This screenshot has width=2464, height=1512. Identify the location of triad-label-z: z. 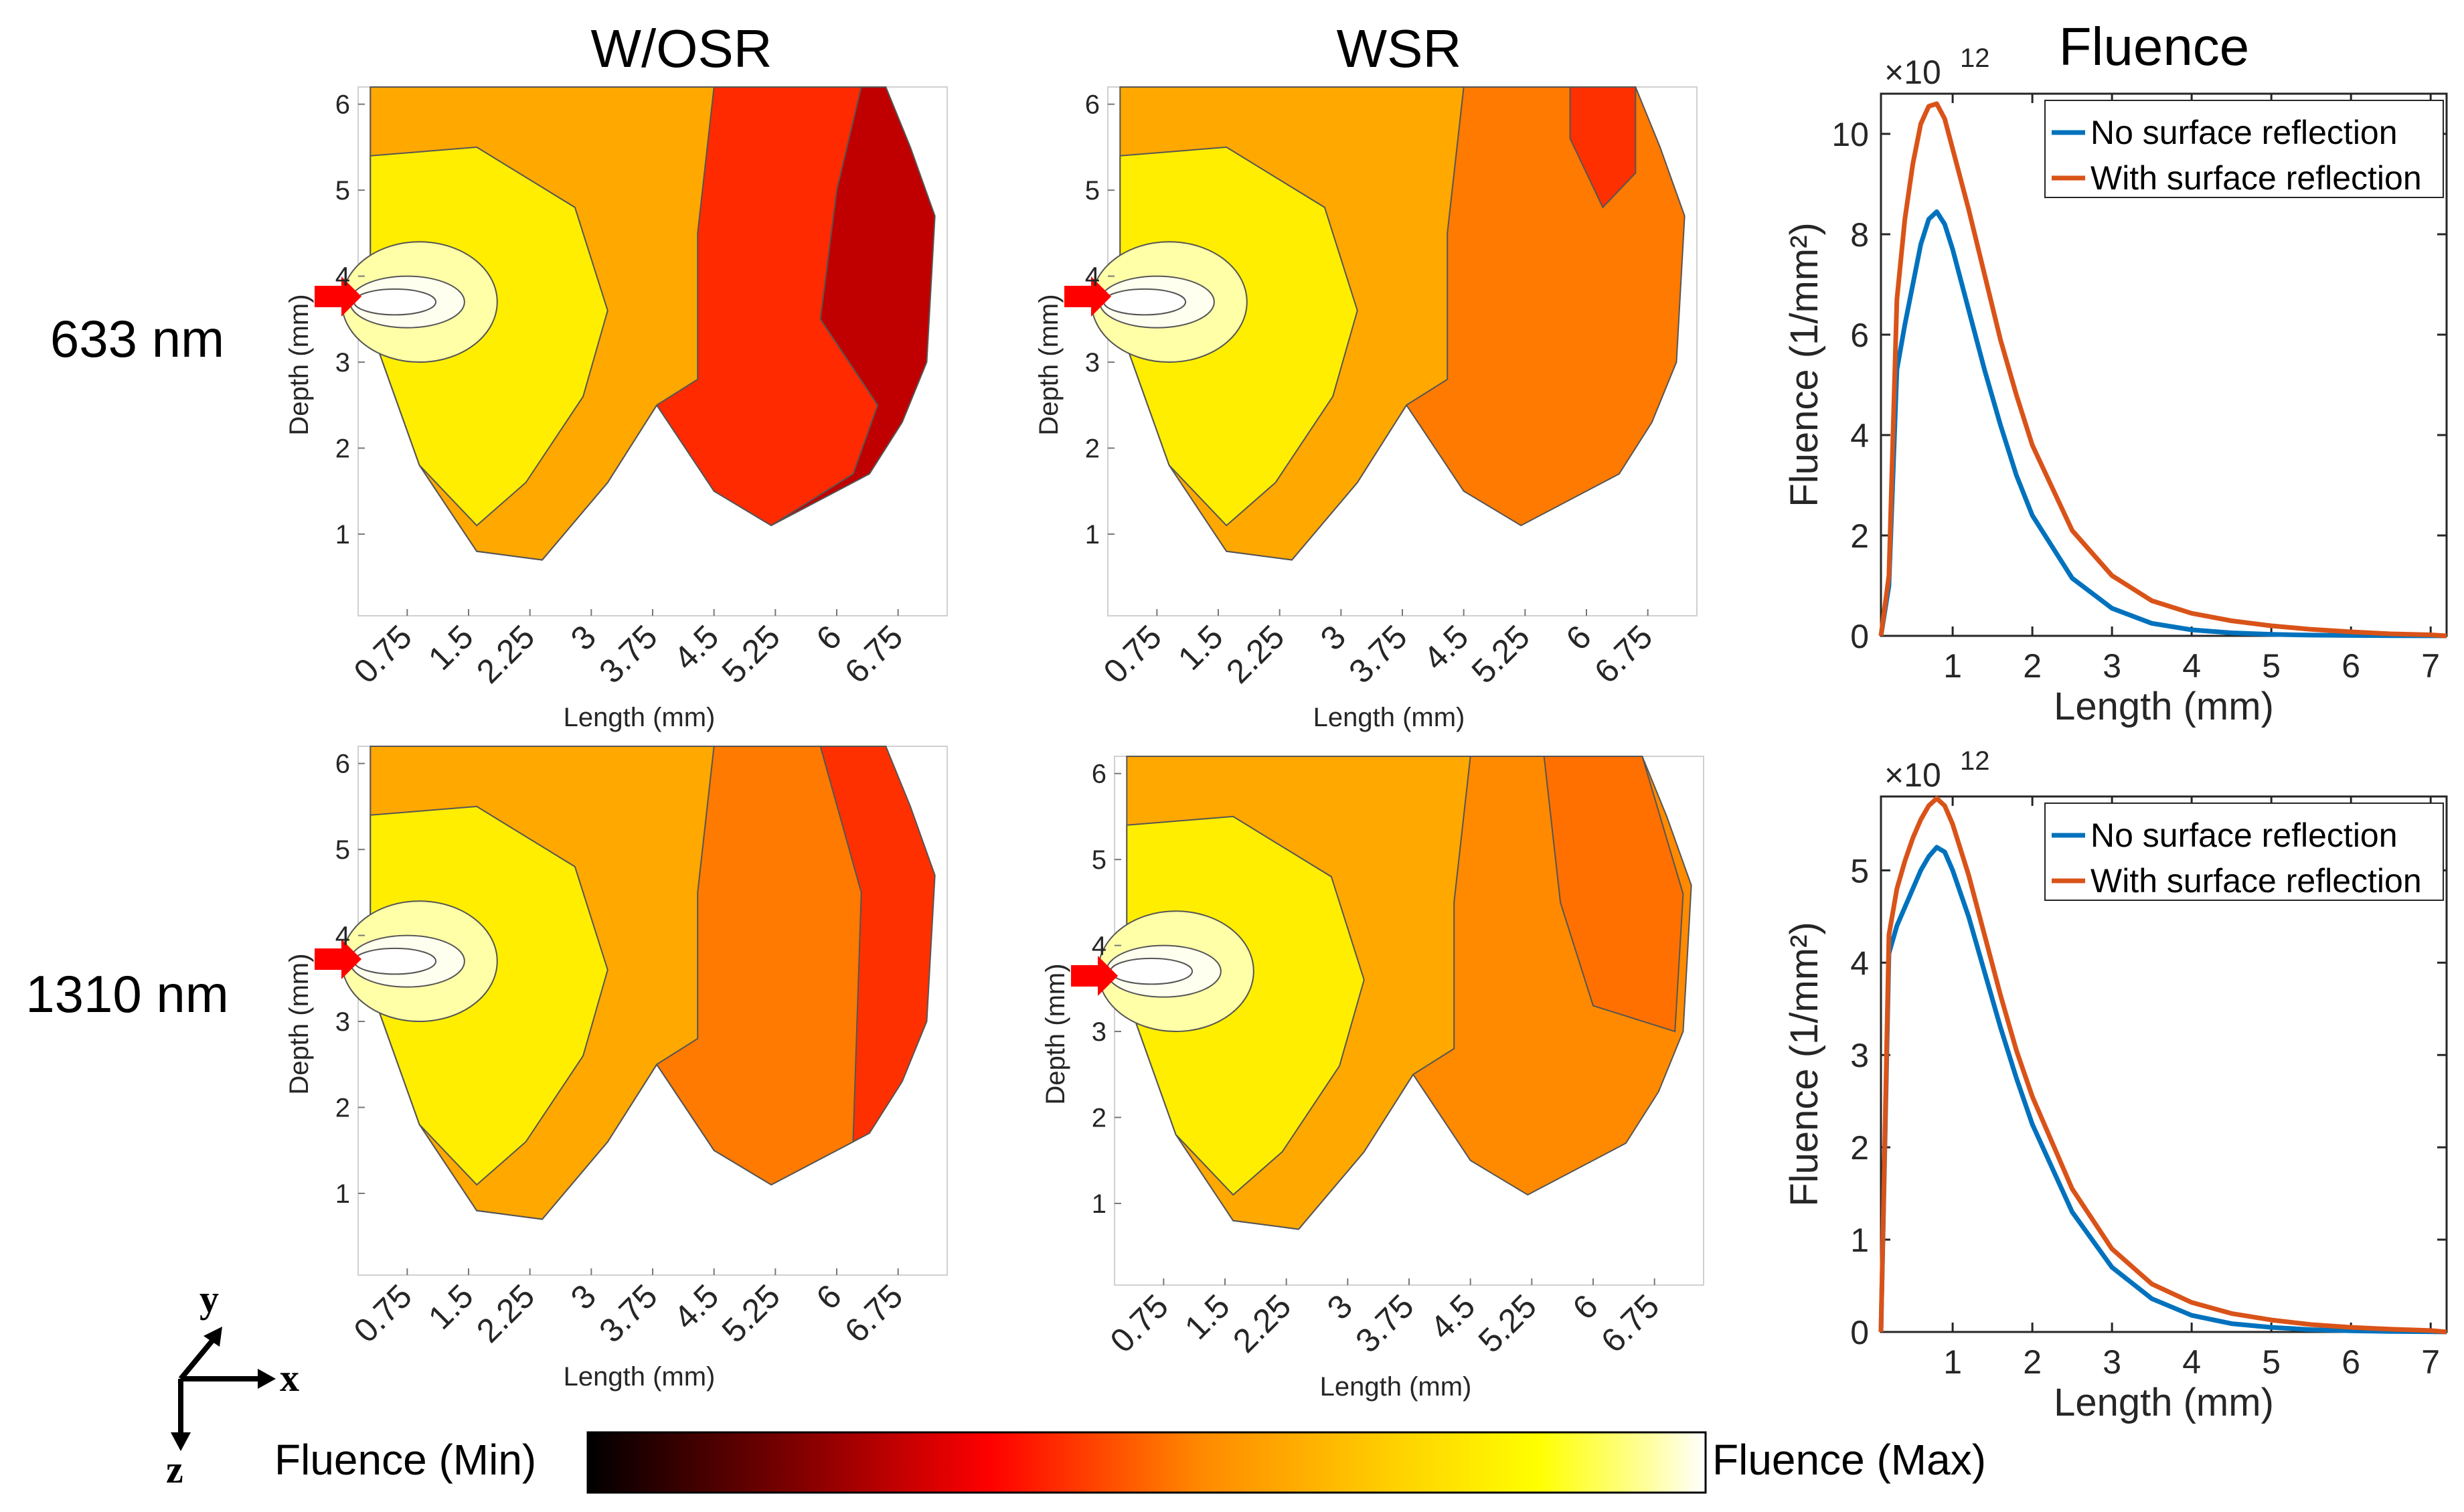
(174, 1469).